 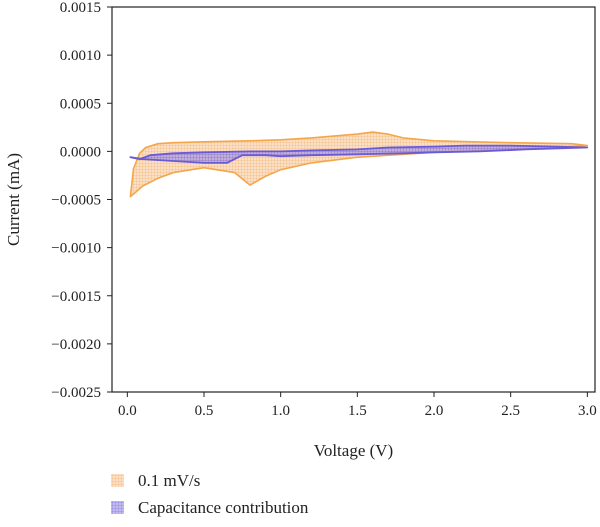 I want to click on series-layer, so click(x=359, y=164).